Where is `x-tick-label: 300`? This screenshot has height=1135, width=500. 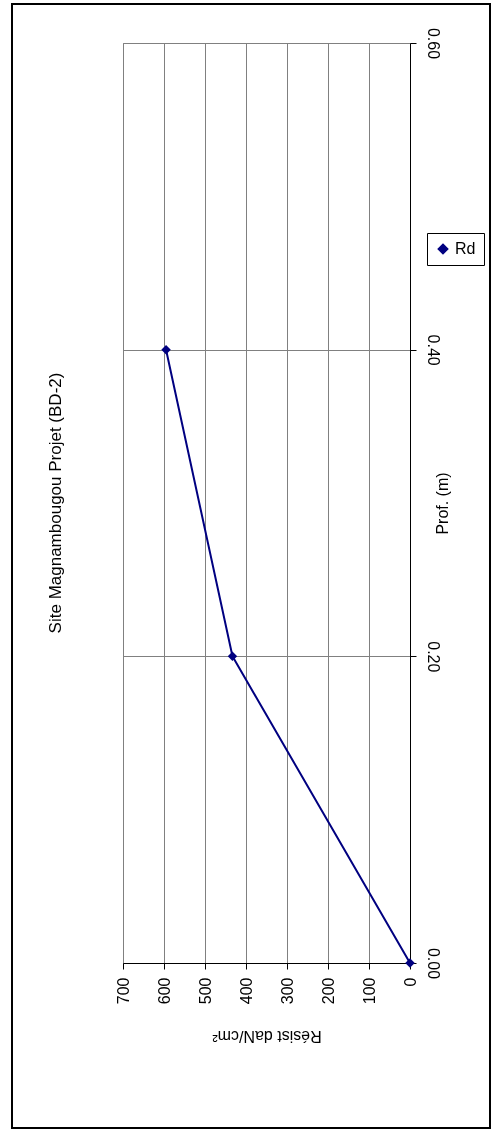
x-tick-label: 300 is located at coordinates (287, 991).